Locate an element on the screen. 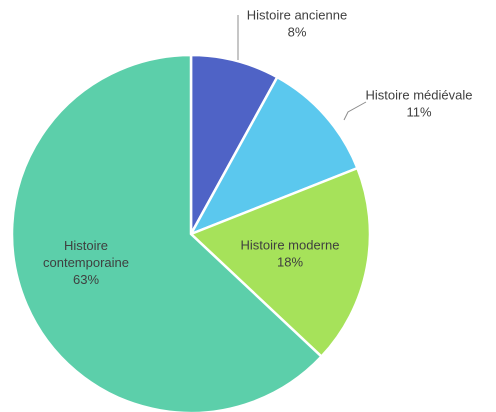 The image size is (496, 412). slice-percent: 11% is located at coordinates (418, 112).